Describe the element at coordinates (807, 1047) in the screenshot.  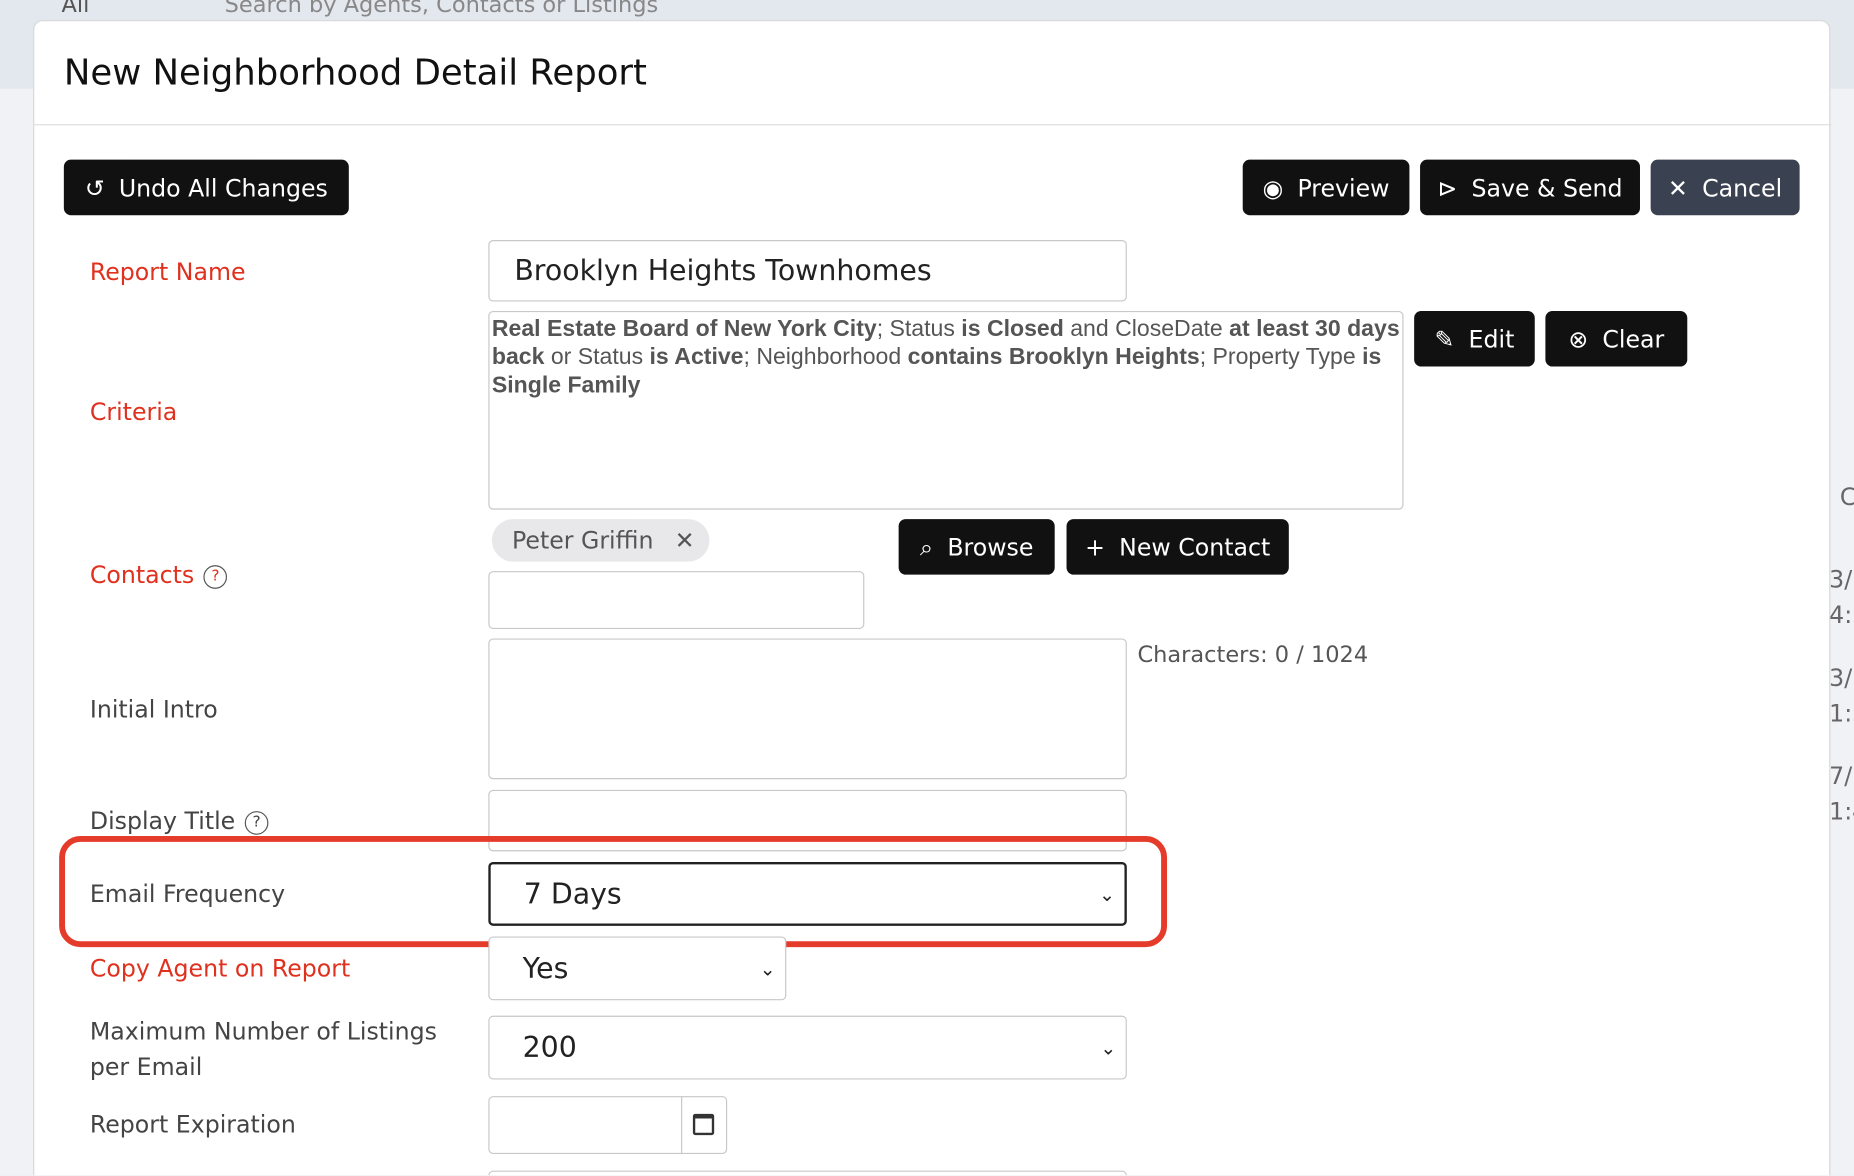
I see `max-listings-select: 200 ⌄` at that location.